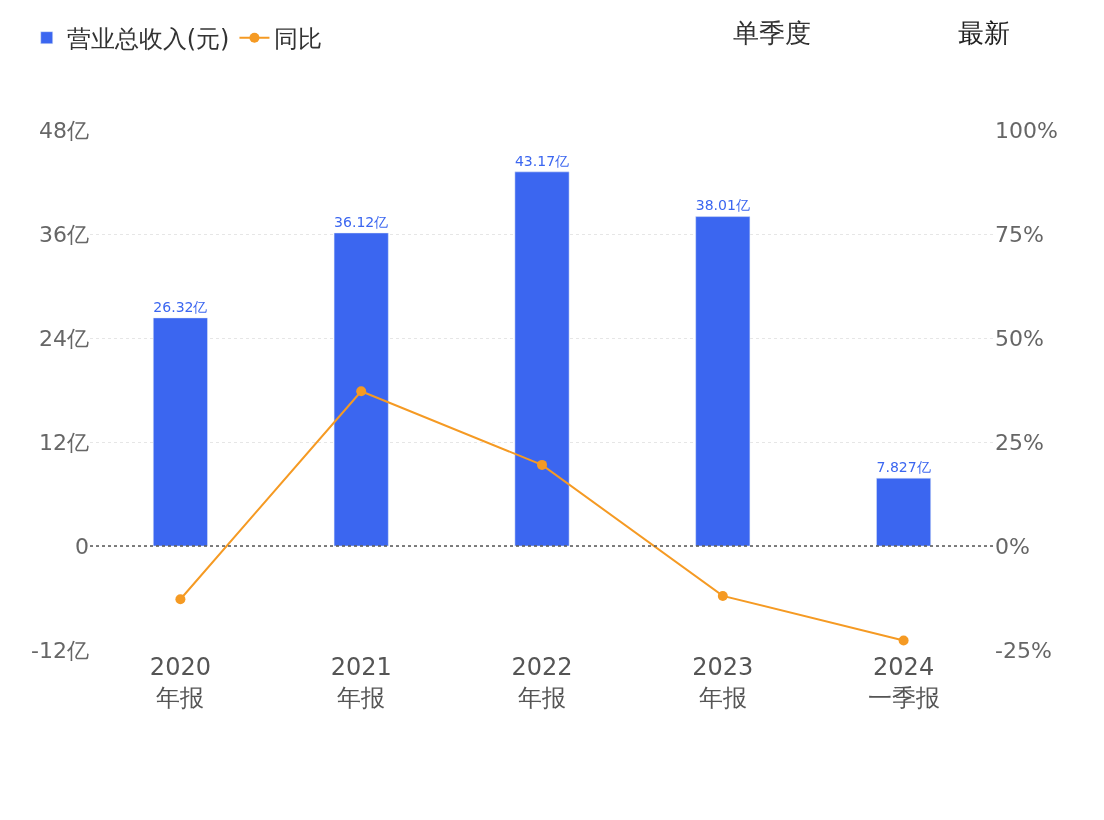 The height and width of the screenshot is (820, 1104). I want to click on x-tick-label: 2024 一季报, so click(903, 683).